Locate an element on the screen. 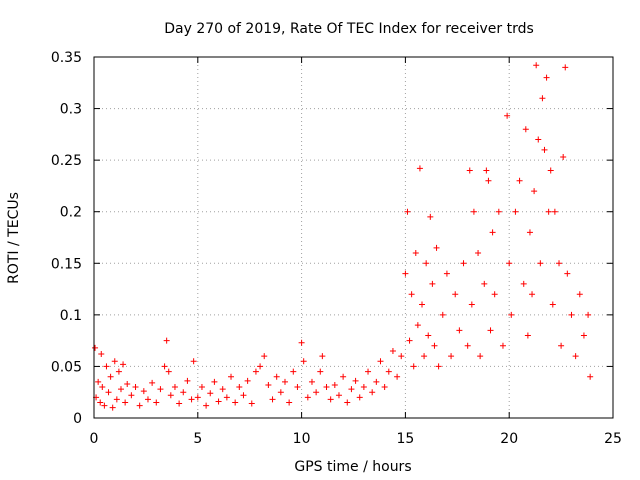 Image resolution: width=640 pixels, height=480 pixels. x-axis-label: GPS time / hours is located at coordinates (352, 467).